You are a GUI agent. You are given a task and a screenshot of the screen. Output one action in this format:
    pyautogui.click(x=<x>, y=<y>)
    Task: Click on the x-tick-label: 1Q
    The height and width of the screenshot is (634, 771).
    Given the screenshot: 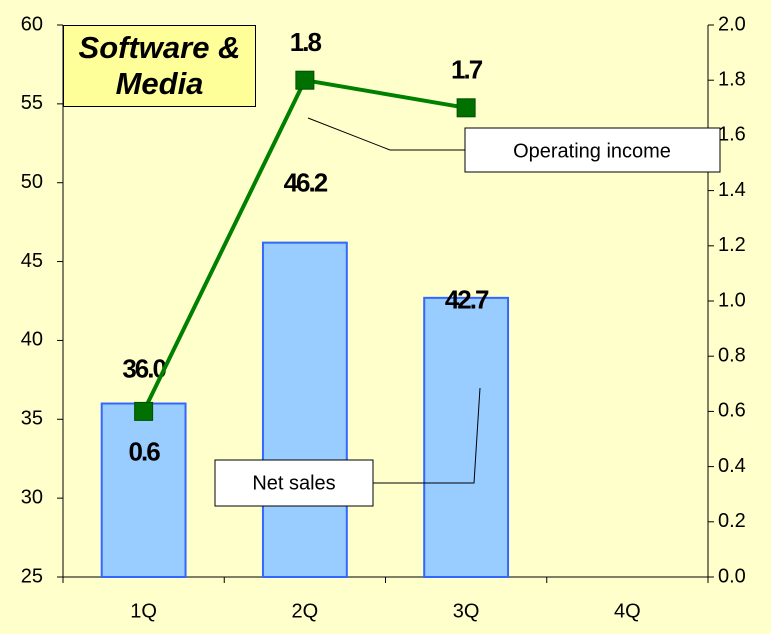 What is the action you would take?
    pyautogui.click(x=143, y=611)
    